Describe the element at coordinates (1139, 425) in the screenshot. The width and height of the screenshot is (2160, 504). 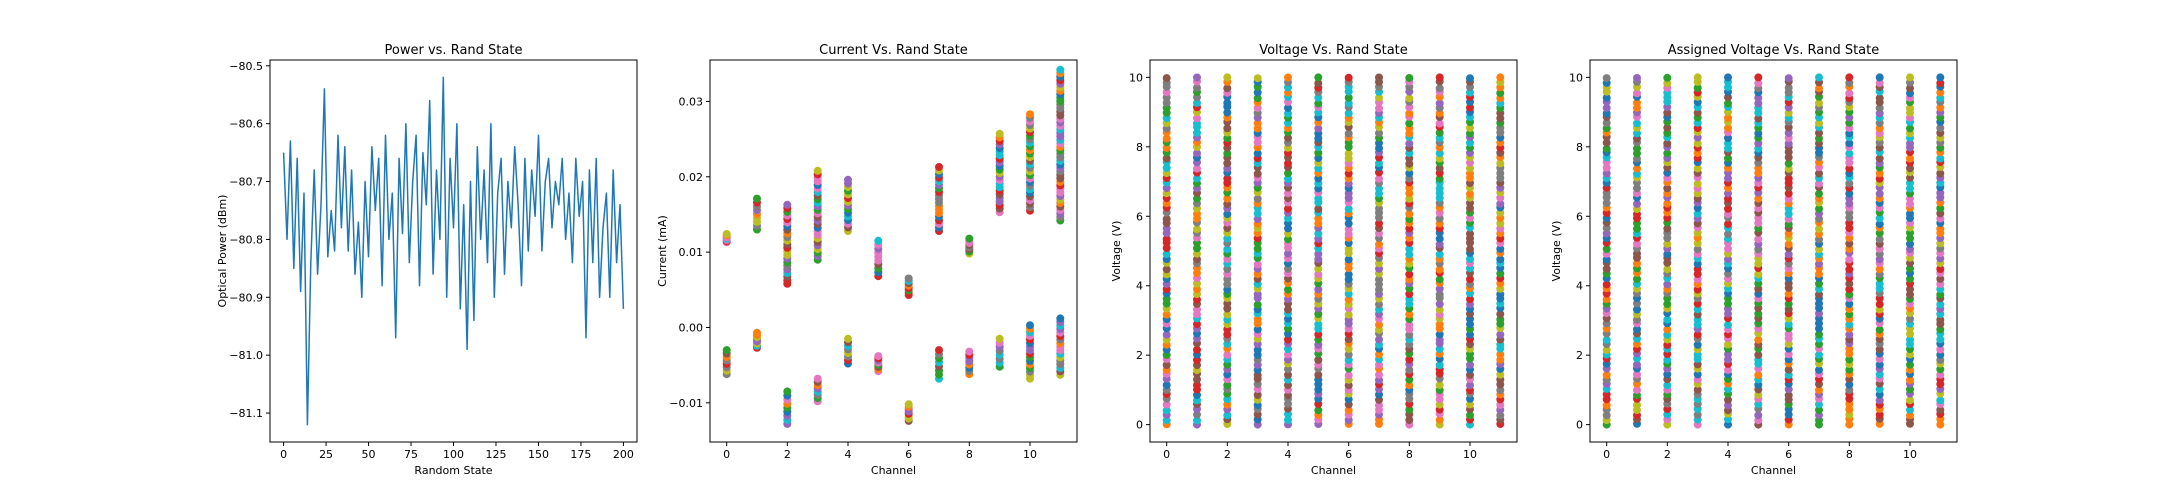
I see `y-tick-label: 0` at that location.